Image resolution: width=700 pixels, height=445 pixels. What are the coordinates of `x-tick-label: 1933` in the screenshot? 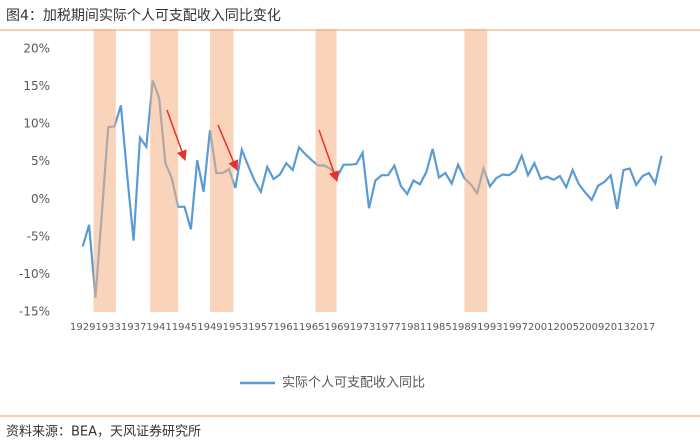 It's located at (107, 327).